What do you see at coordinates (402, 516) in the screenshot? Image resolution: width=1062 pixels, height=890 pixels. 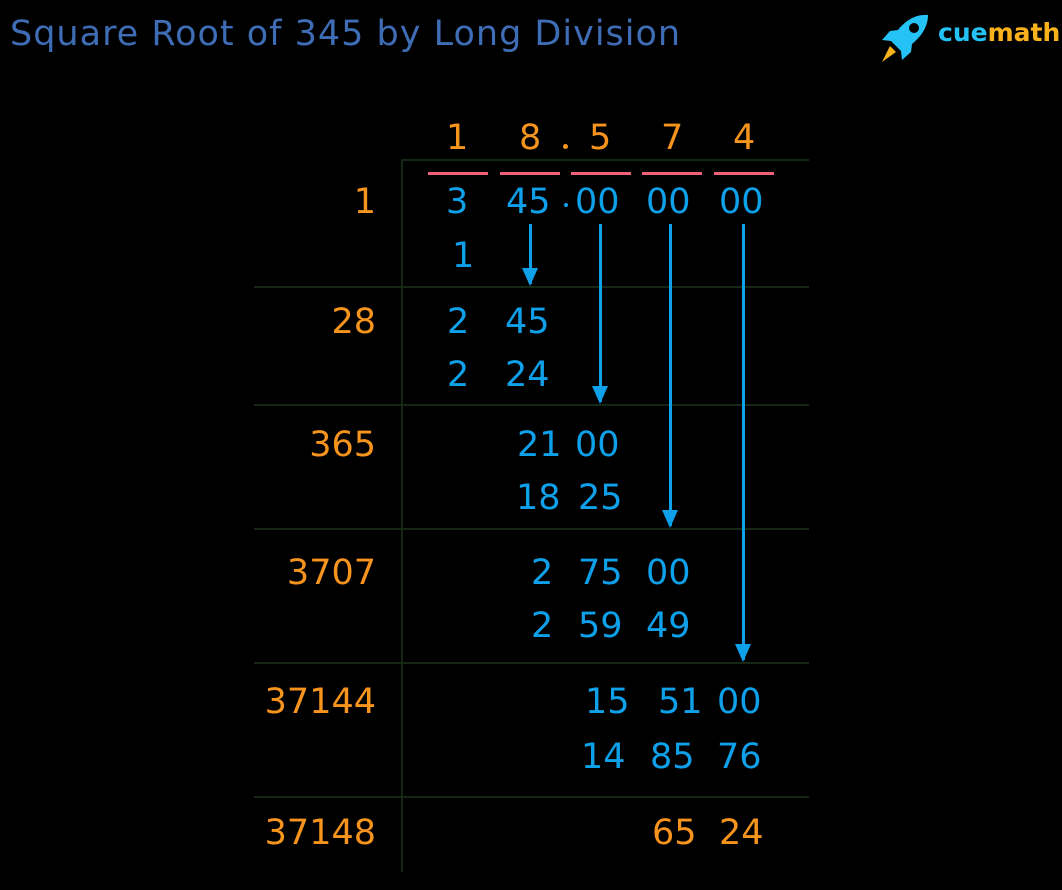 I see `division-vertical-line` at bounding box center [402, 516].